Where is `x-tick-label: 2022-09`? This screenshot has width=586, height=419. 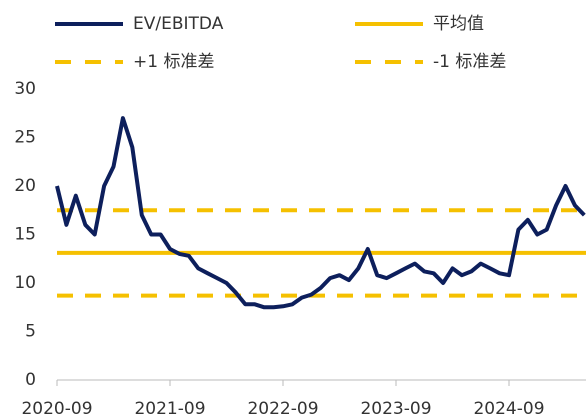 x-tick-label: 2022-09 is located at coordinates (282, 409).